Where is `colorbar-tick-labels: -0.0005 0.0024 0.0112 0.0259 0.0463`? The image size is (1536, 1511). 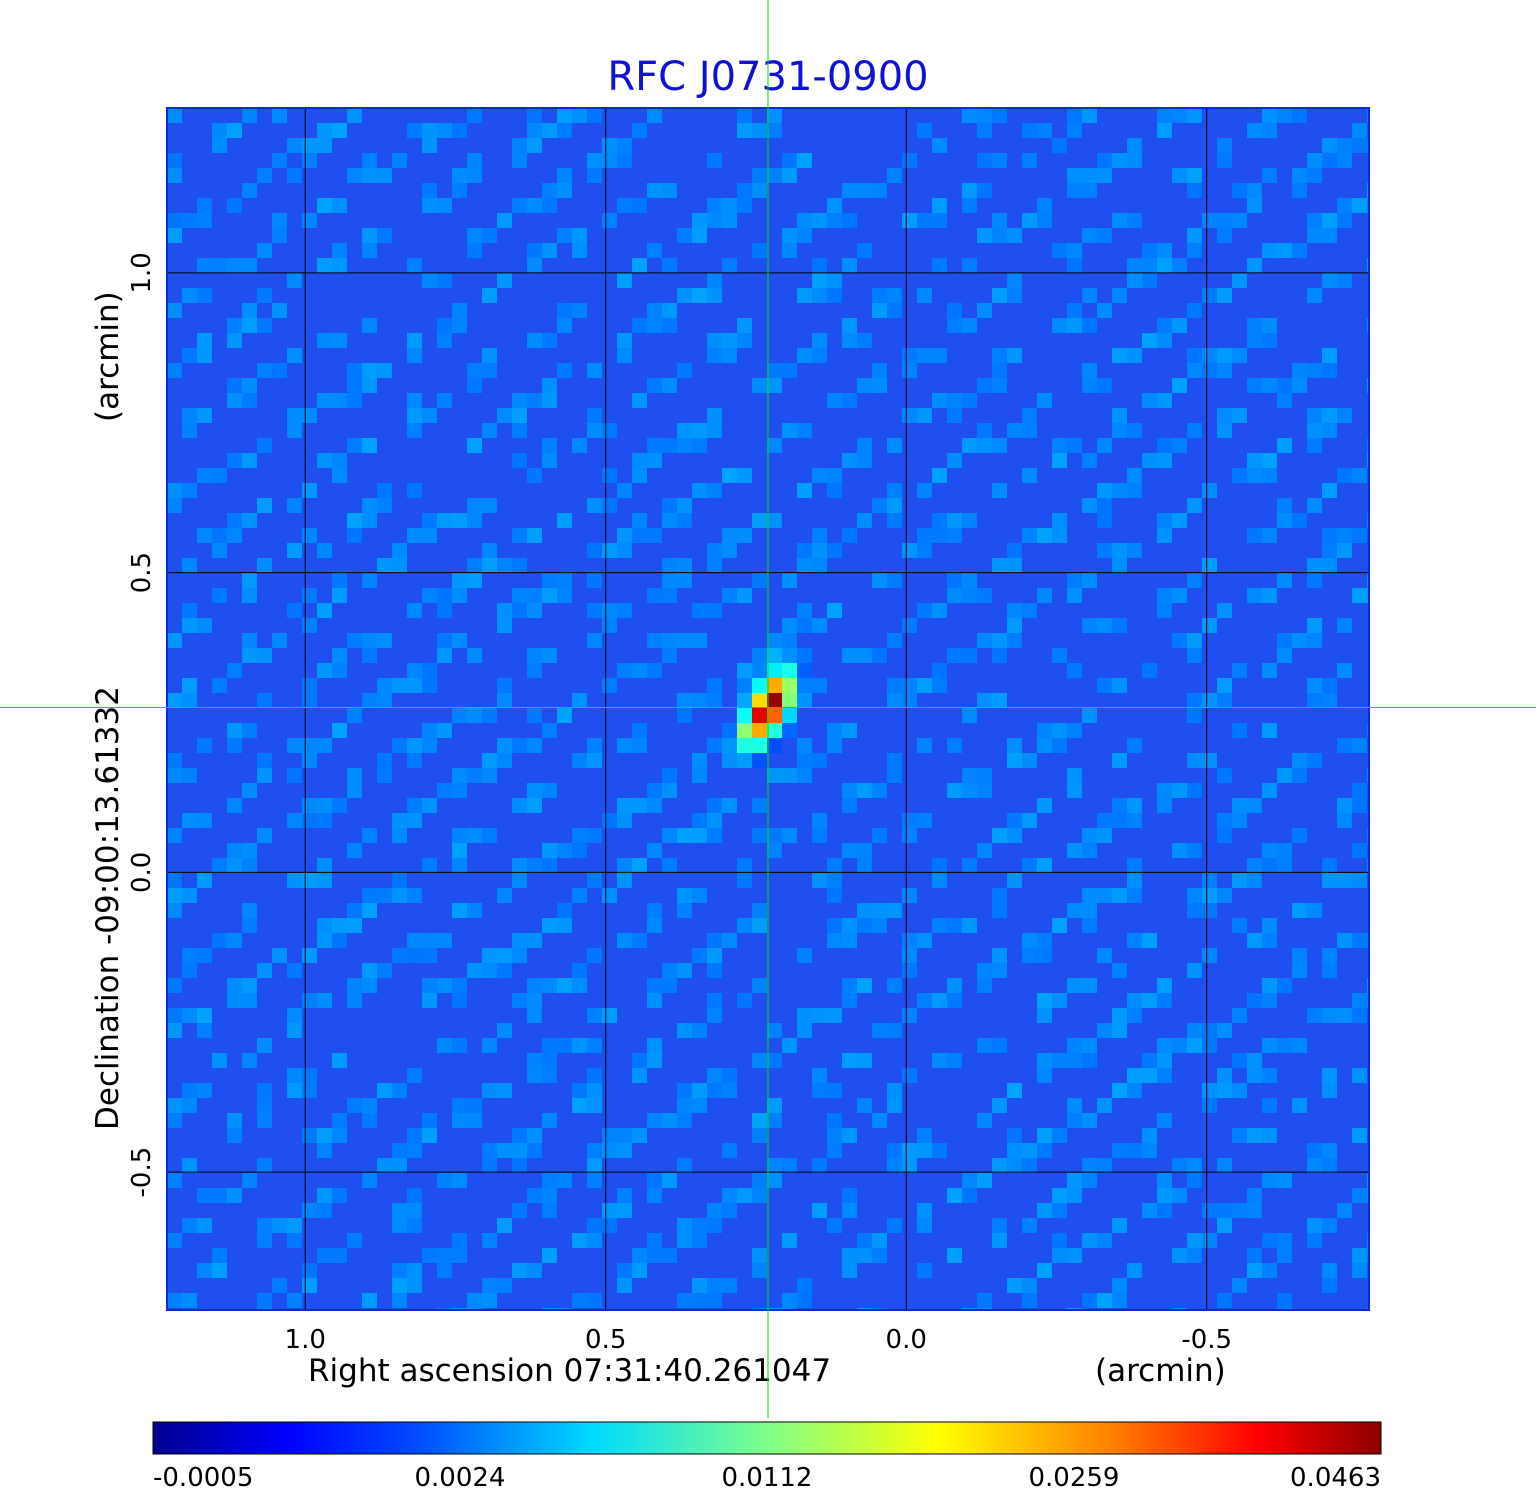 colorbar-tick-labels: -0.0005 0.0024 0.0112 0.0259 0.0463 is located at coordinates (767, 1478).